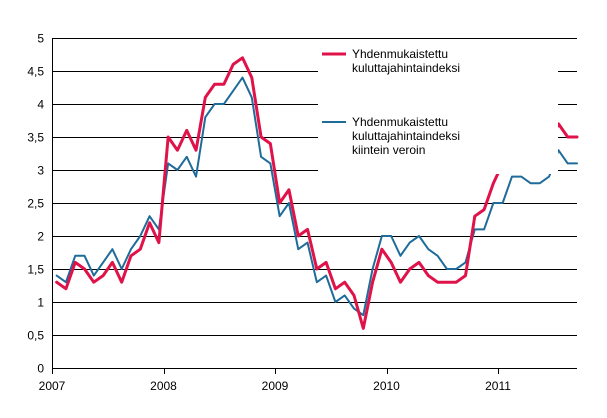  Describe the element at coordinates (40, 171) in the screenshot. I see `y-tick-label: 3` at that location.